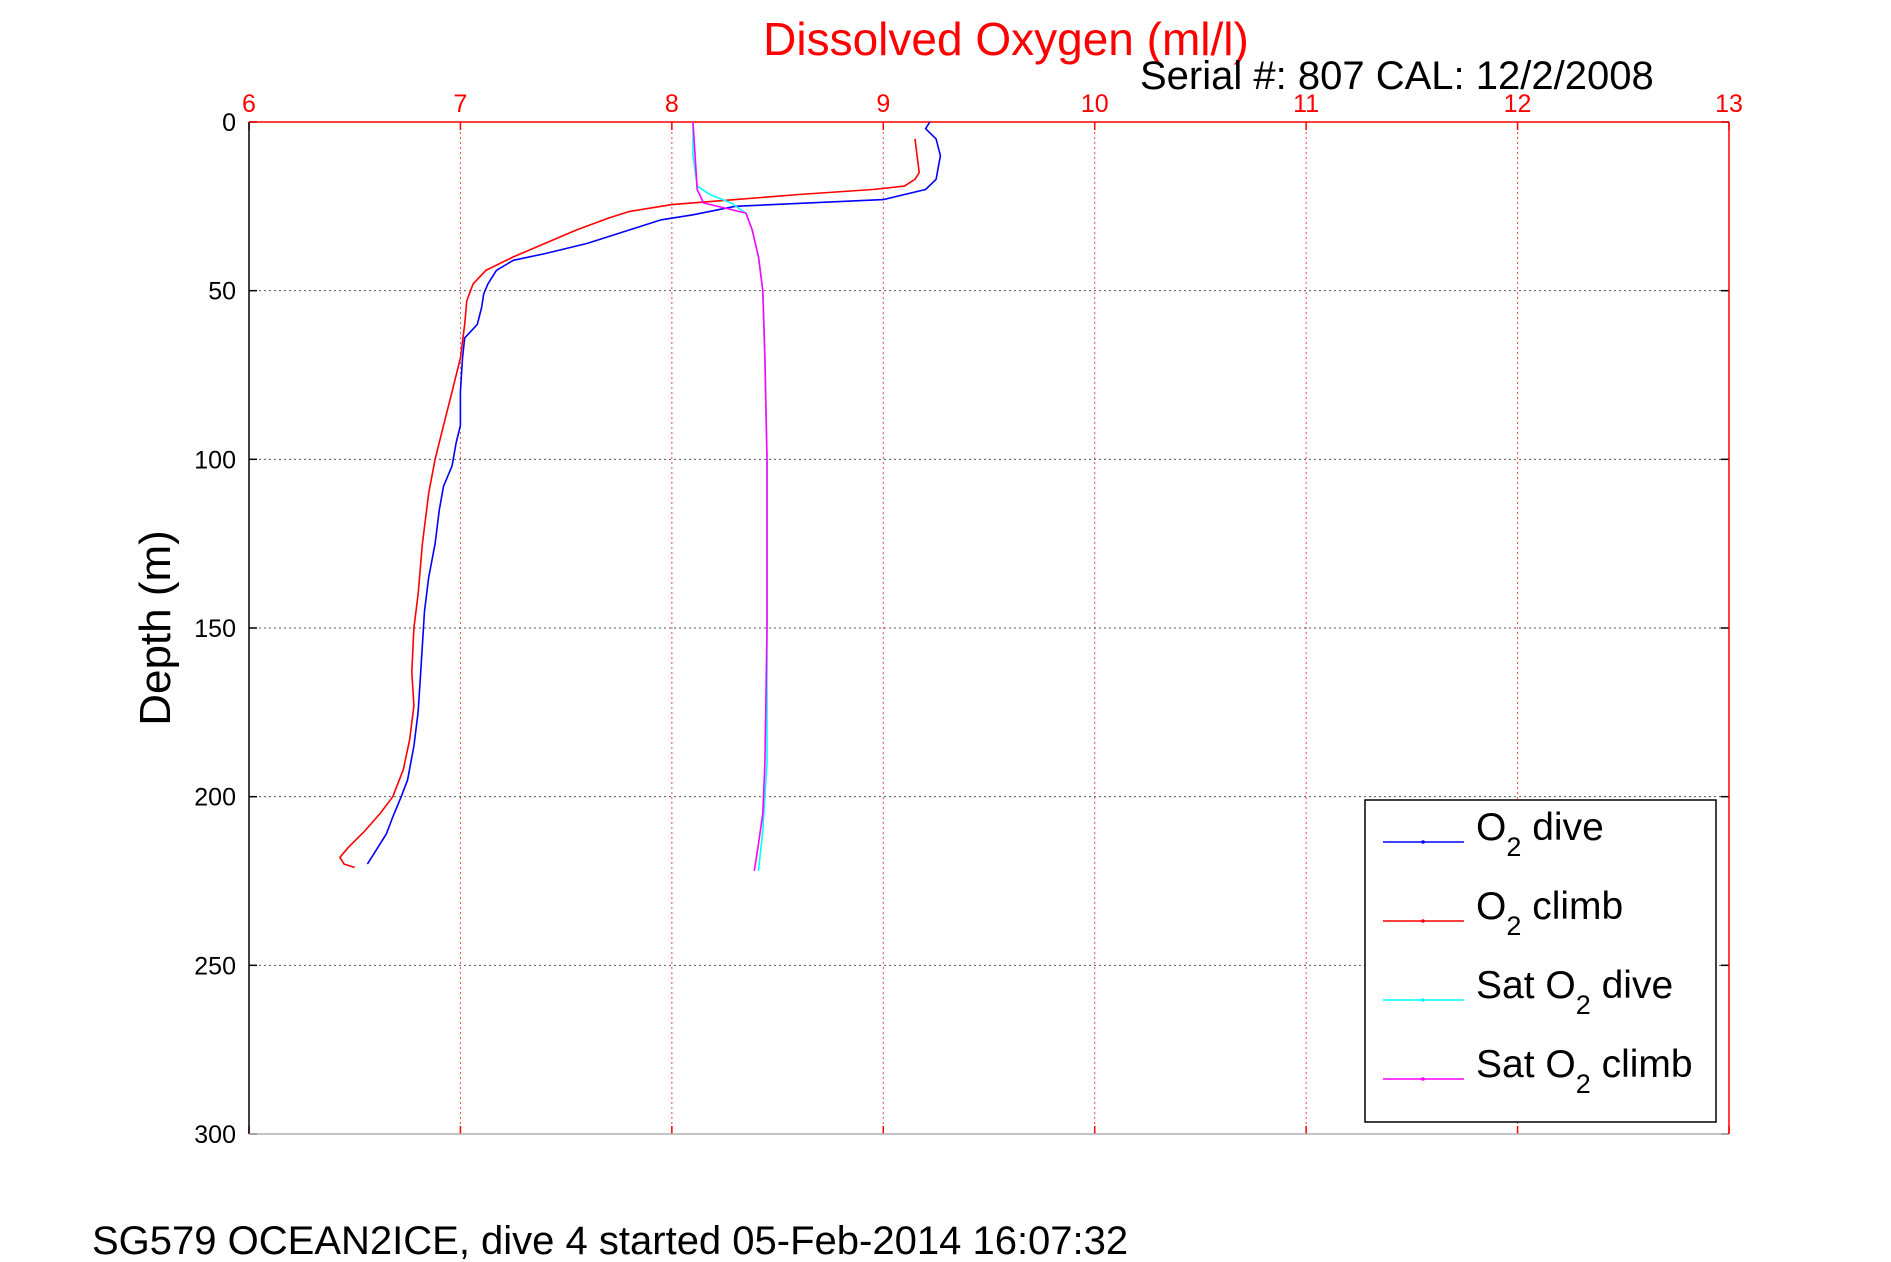  Describe the element at coordinates (1538, 952) in the screenshot. I see `legend-items: O2 dive O2 climb Sat O2 dive Sat O2 climb` at that location.